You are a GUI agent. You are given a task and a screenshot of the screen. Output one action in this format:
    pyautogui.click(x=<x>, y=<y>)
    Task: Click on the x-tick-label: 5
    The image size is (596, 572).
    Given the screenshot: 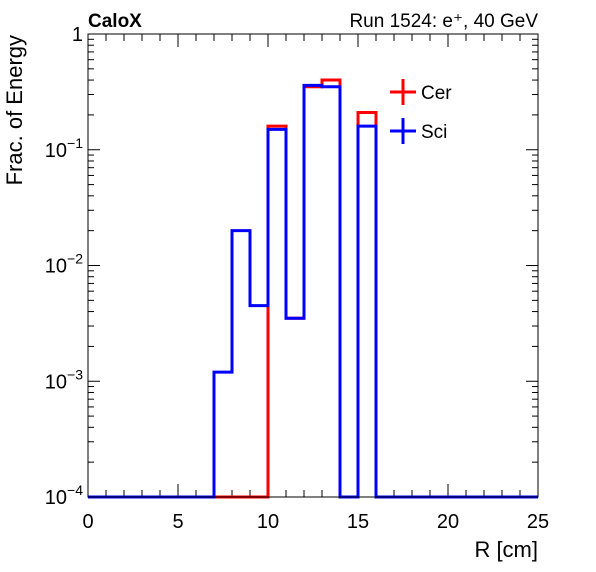 What is the action you would take?
    pyautogui.click(x=177, y=522)
    